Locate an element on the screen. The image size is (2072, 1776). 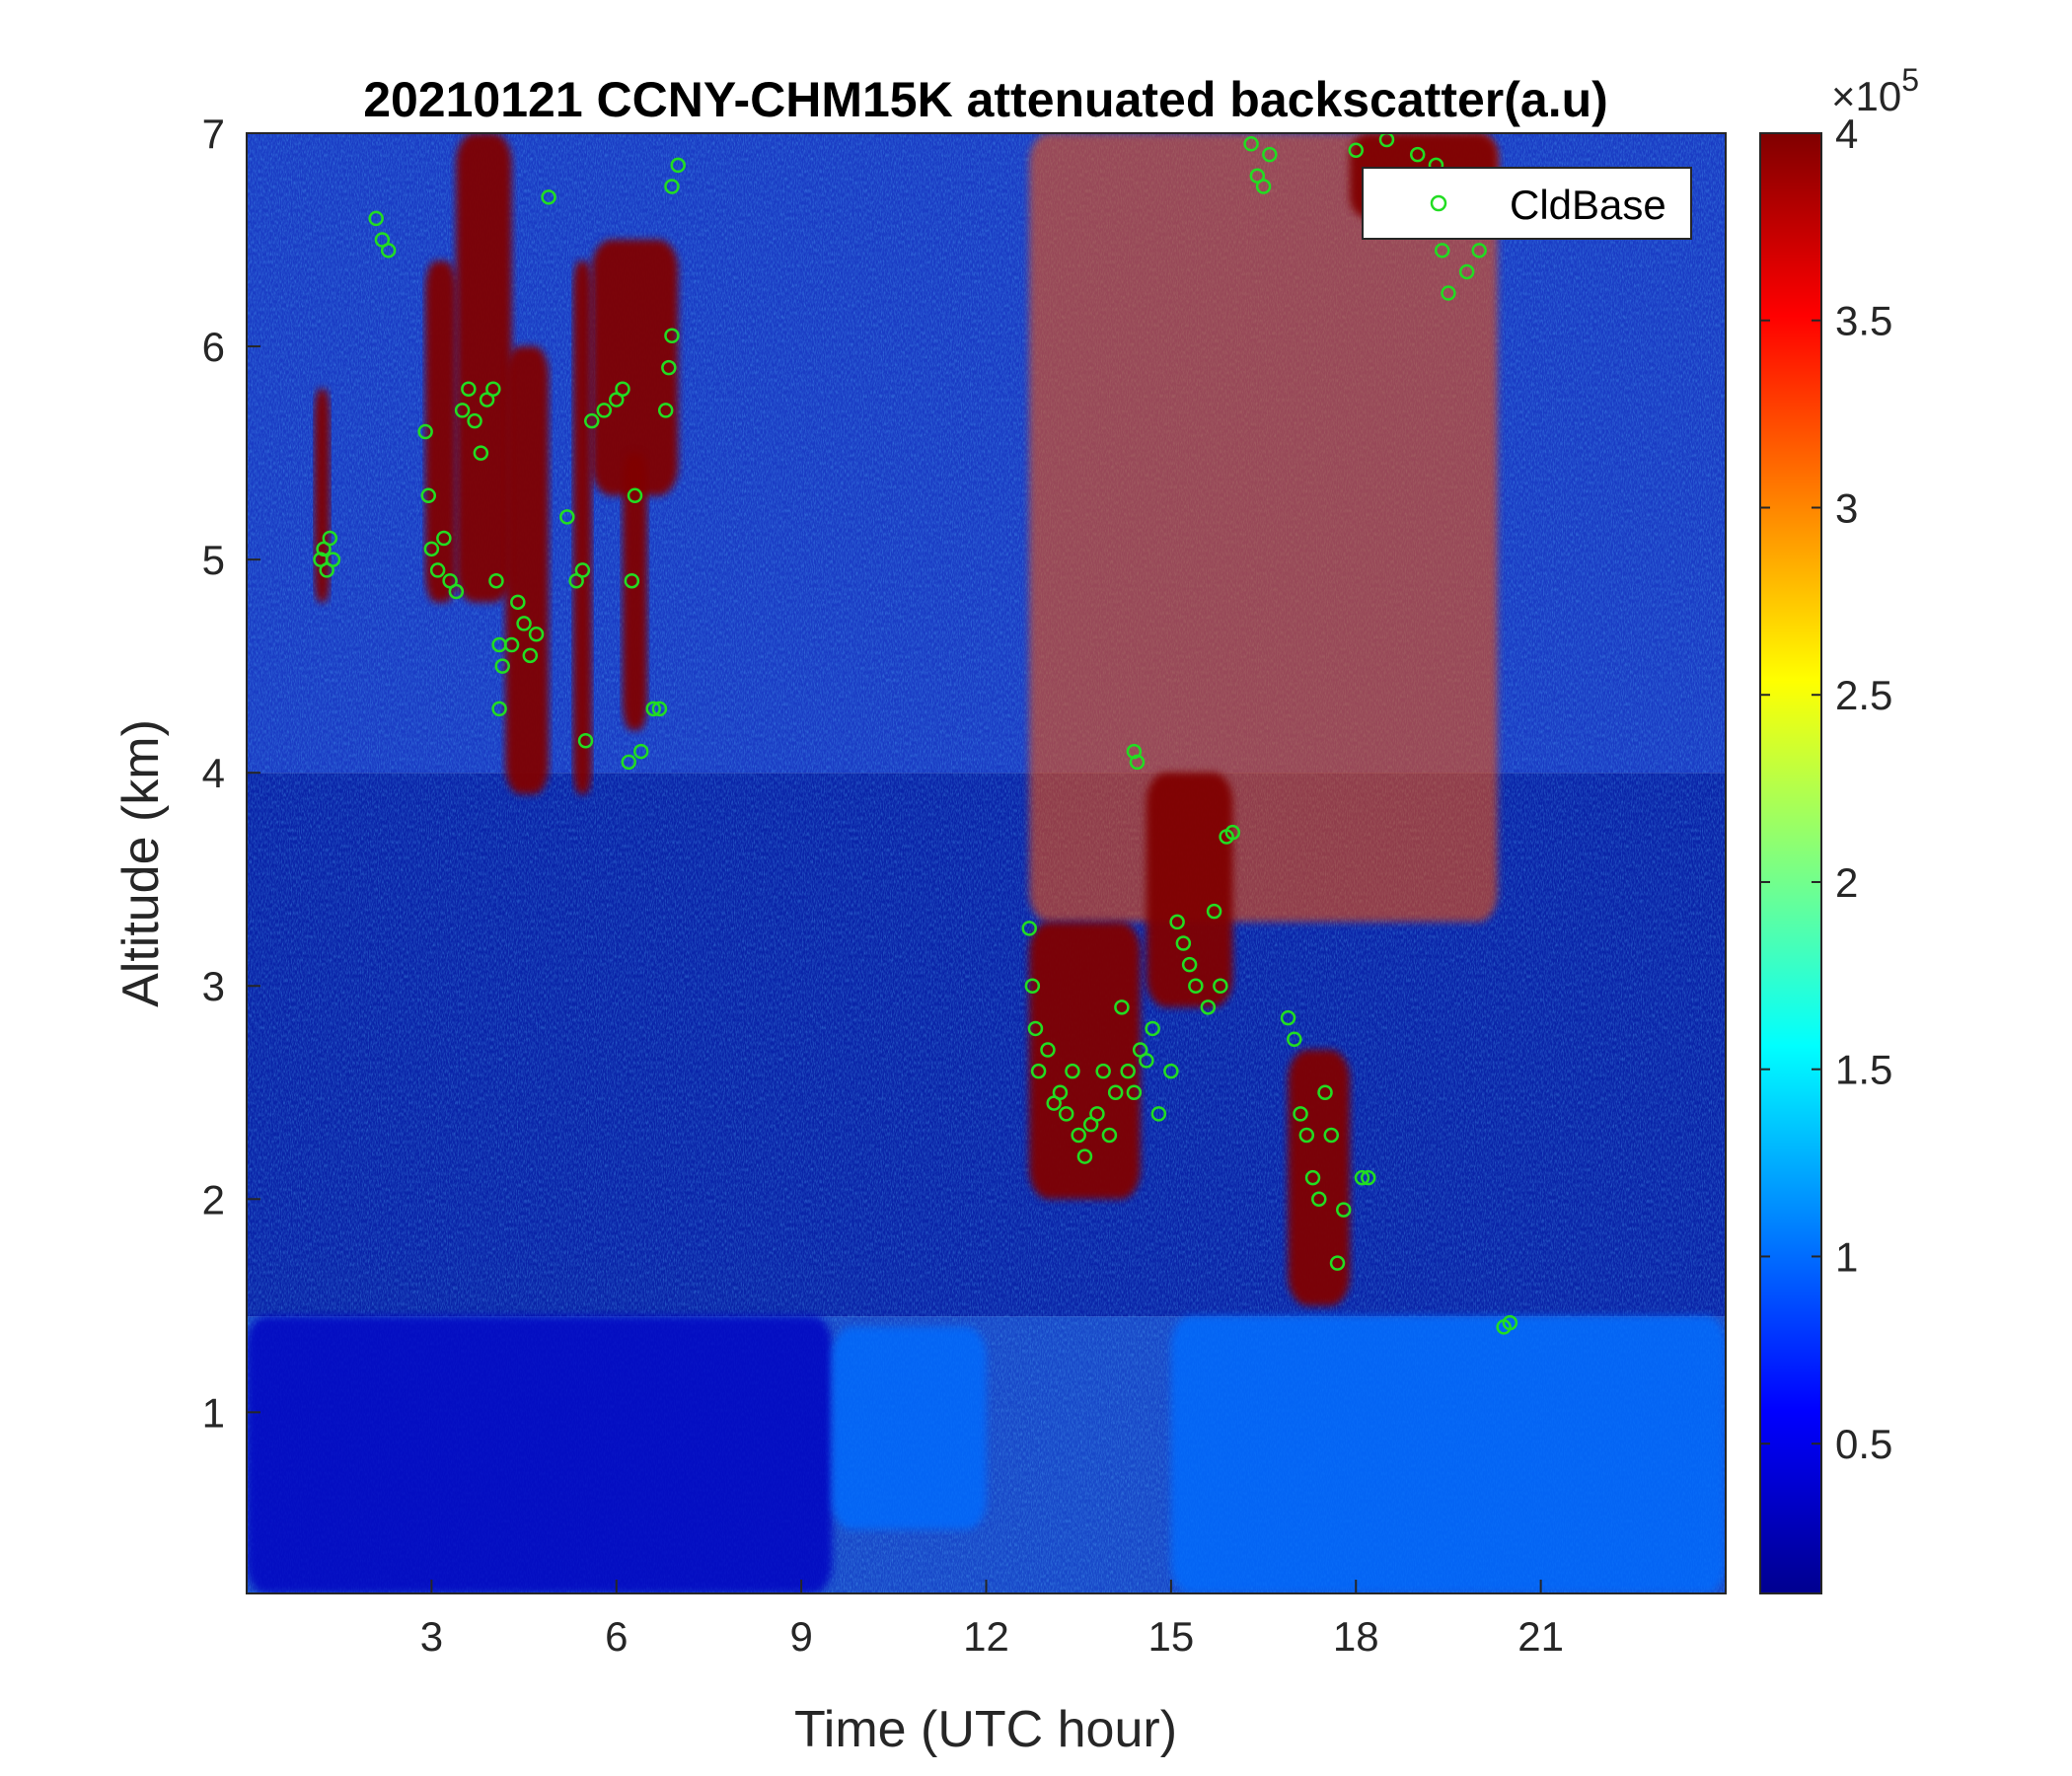
colorbar-tick-label: 3 is located at coordinates (1847, 508).